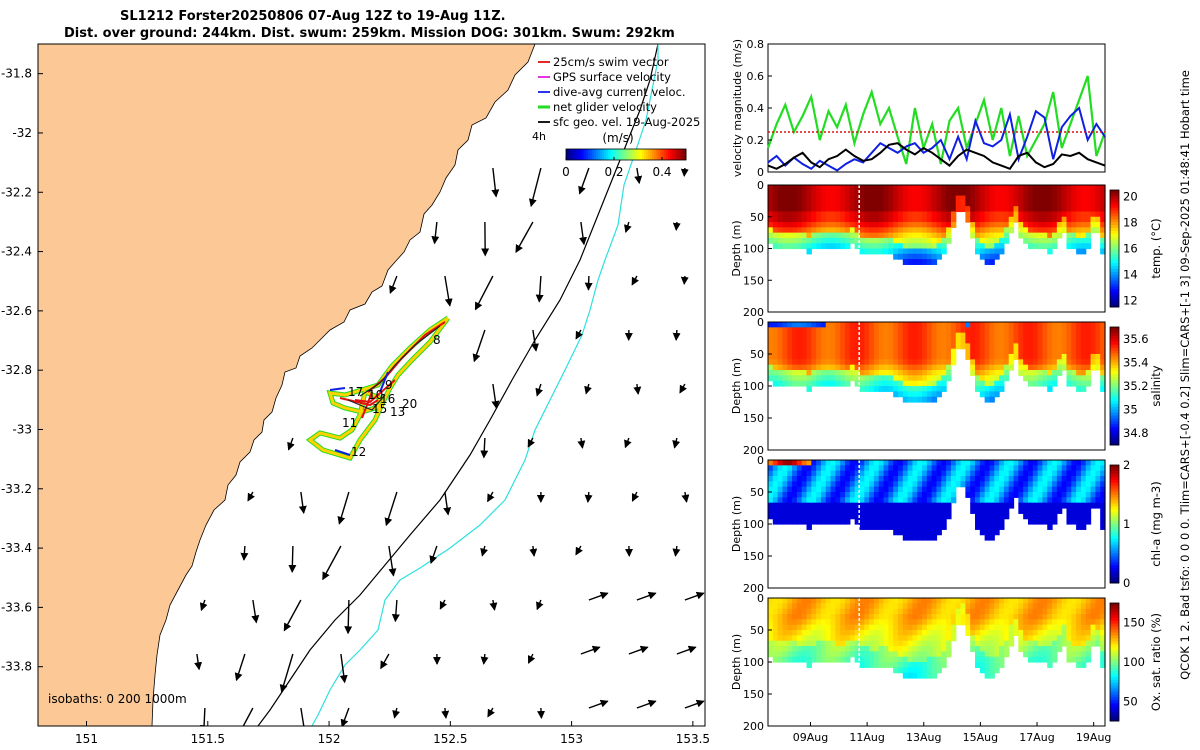 The height and width of the screenshot is (750, 1200). What do you see at coordinates (535, 340) in the screenshot?
I see `geo-arrow` at bounding box center [535, 340].